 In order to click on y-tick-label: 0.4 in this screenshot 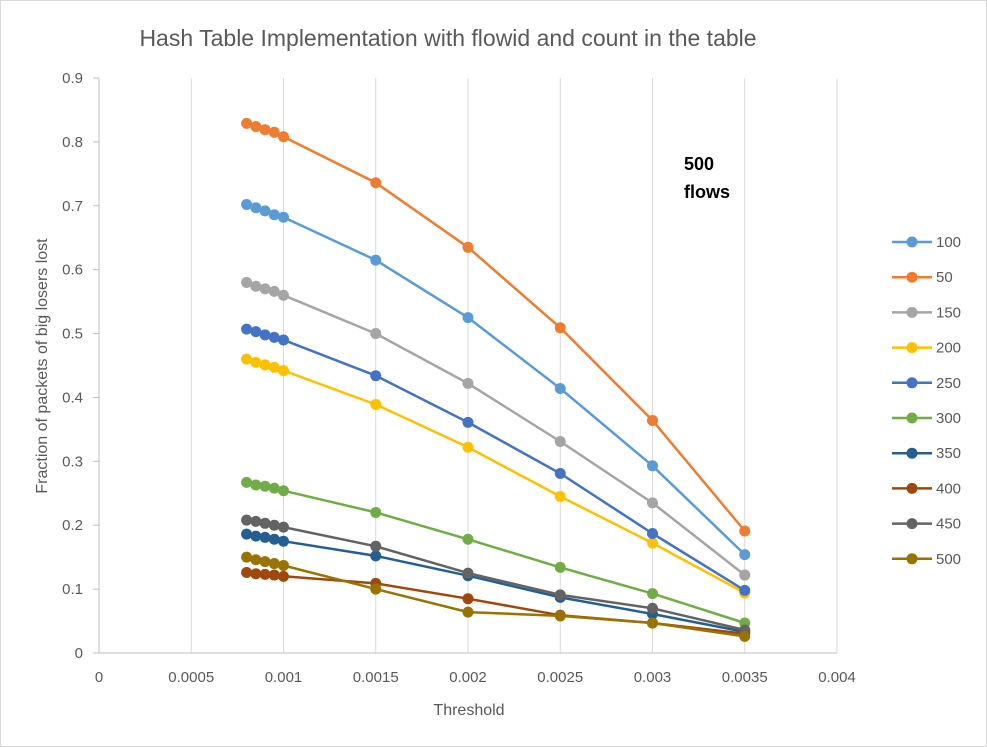, I will do `click(72, 397)`.